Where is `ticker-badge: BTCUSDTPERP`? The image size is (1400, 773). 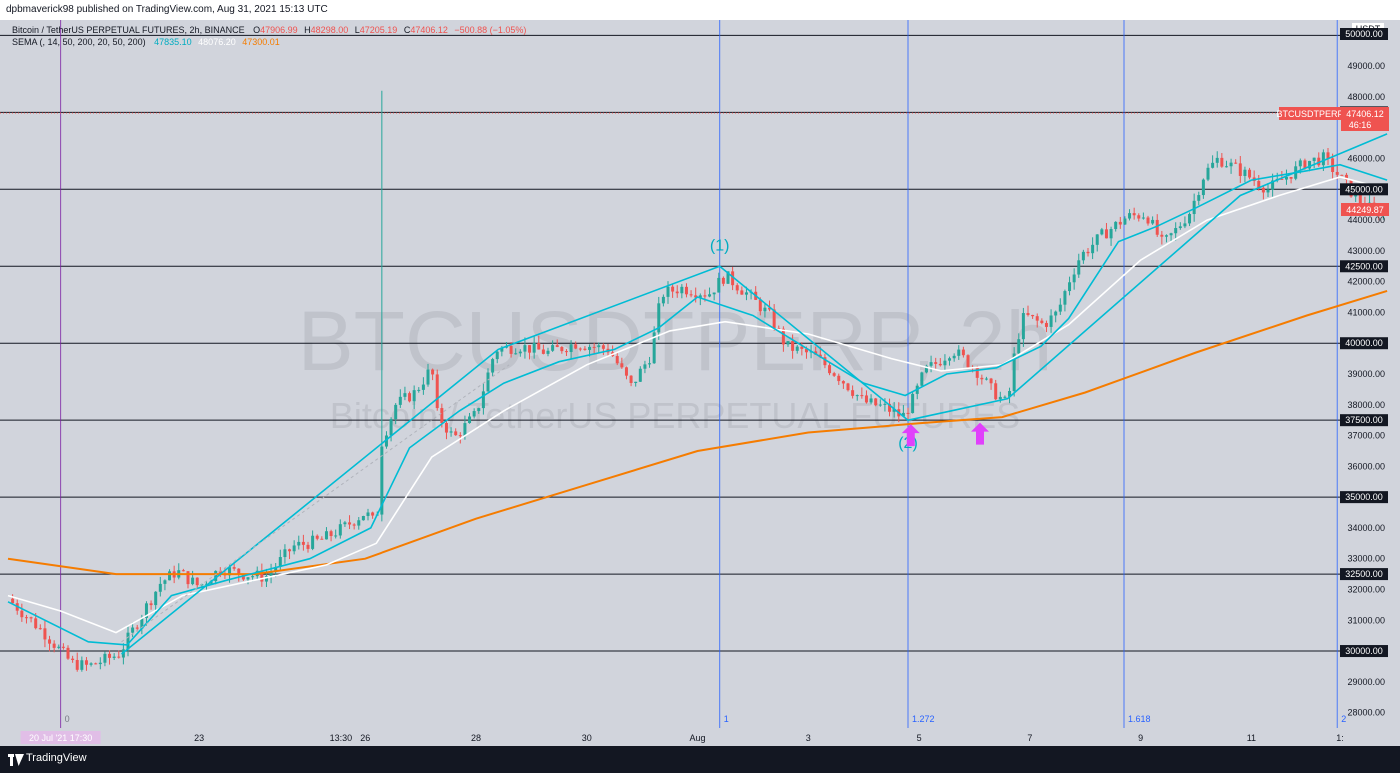
ticker-badge: BTCUSDTPERP is located at coordinates (1309, 114).